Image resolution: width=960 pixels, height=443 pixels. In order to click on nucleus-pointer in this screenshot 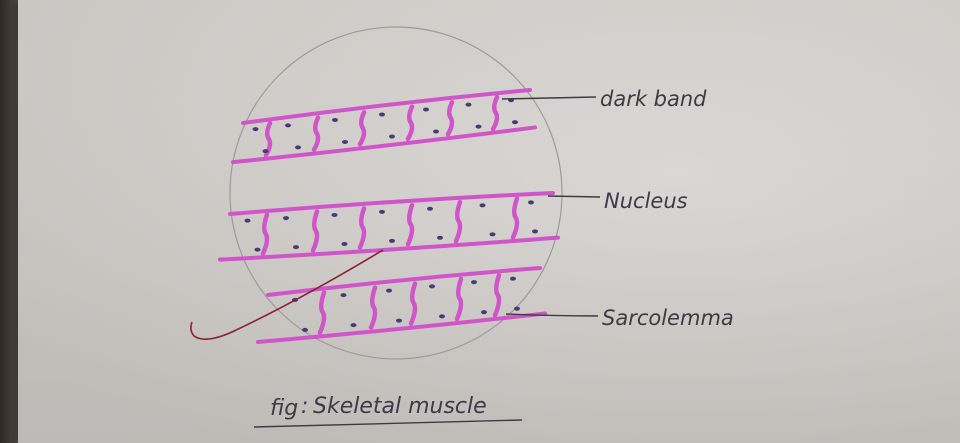, I will do `click(574, 196)`.